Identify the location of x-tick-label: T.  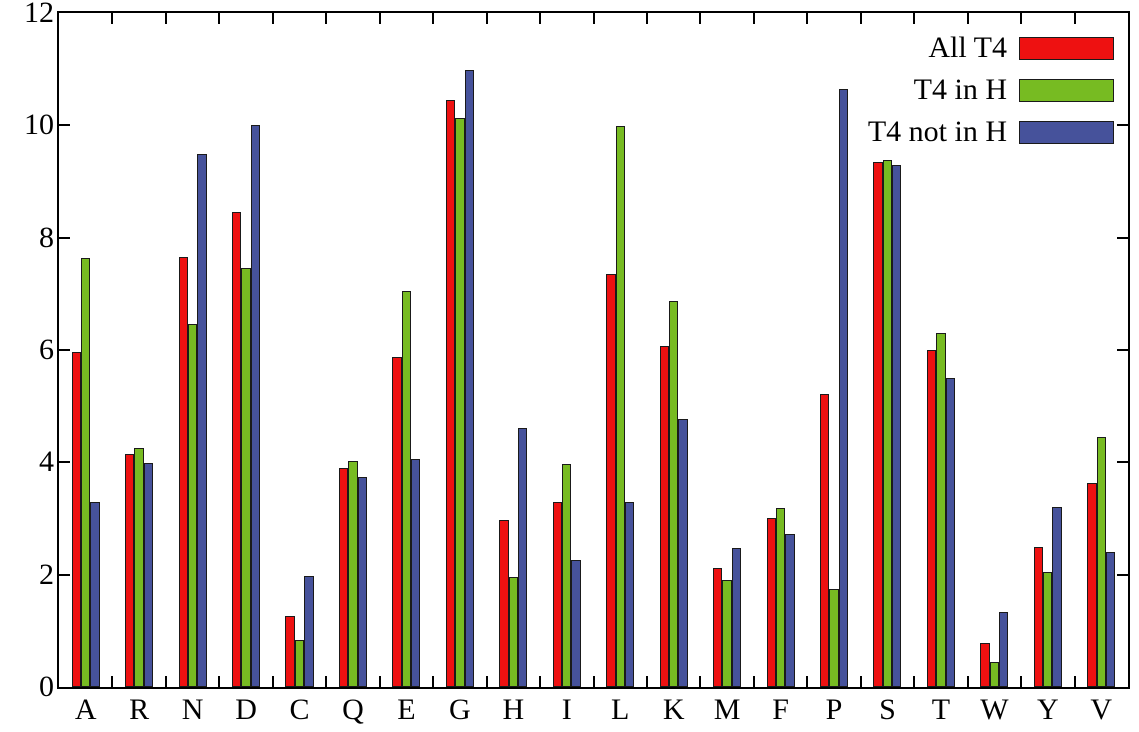
(941, 709).